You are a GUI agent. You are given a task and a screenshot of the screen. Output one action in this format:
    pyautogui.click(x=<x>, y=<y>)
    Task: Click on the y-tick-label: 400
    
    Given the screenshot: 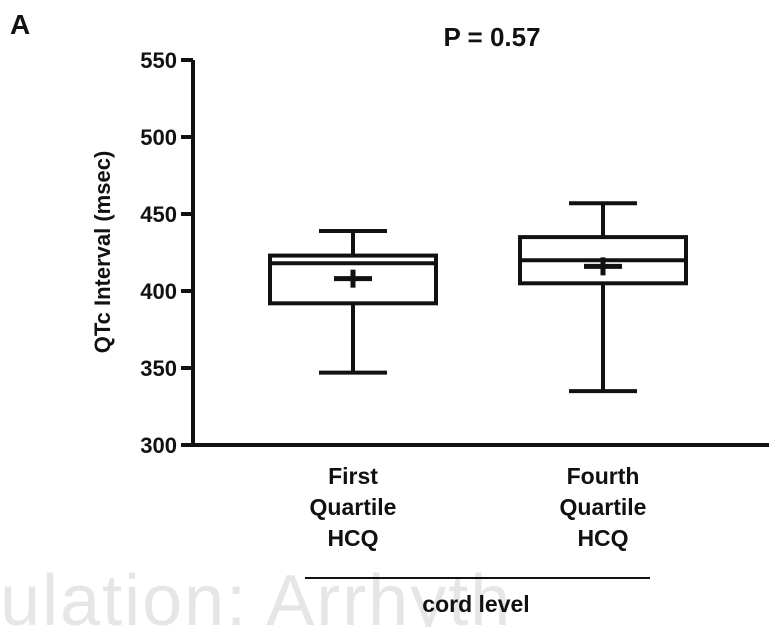 What is the action you would take?
    pyautogui.click(x=158, y=291)
    